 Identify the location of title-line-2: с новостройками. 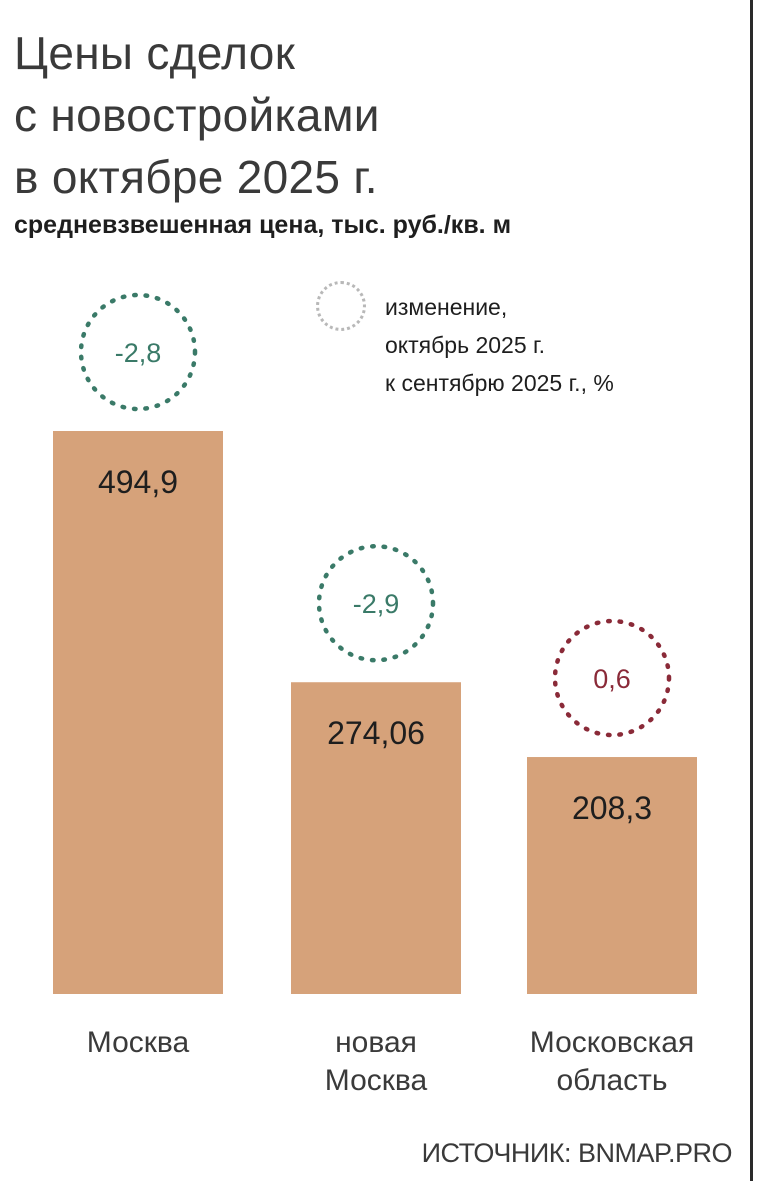
(197, 115).